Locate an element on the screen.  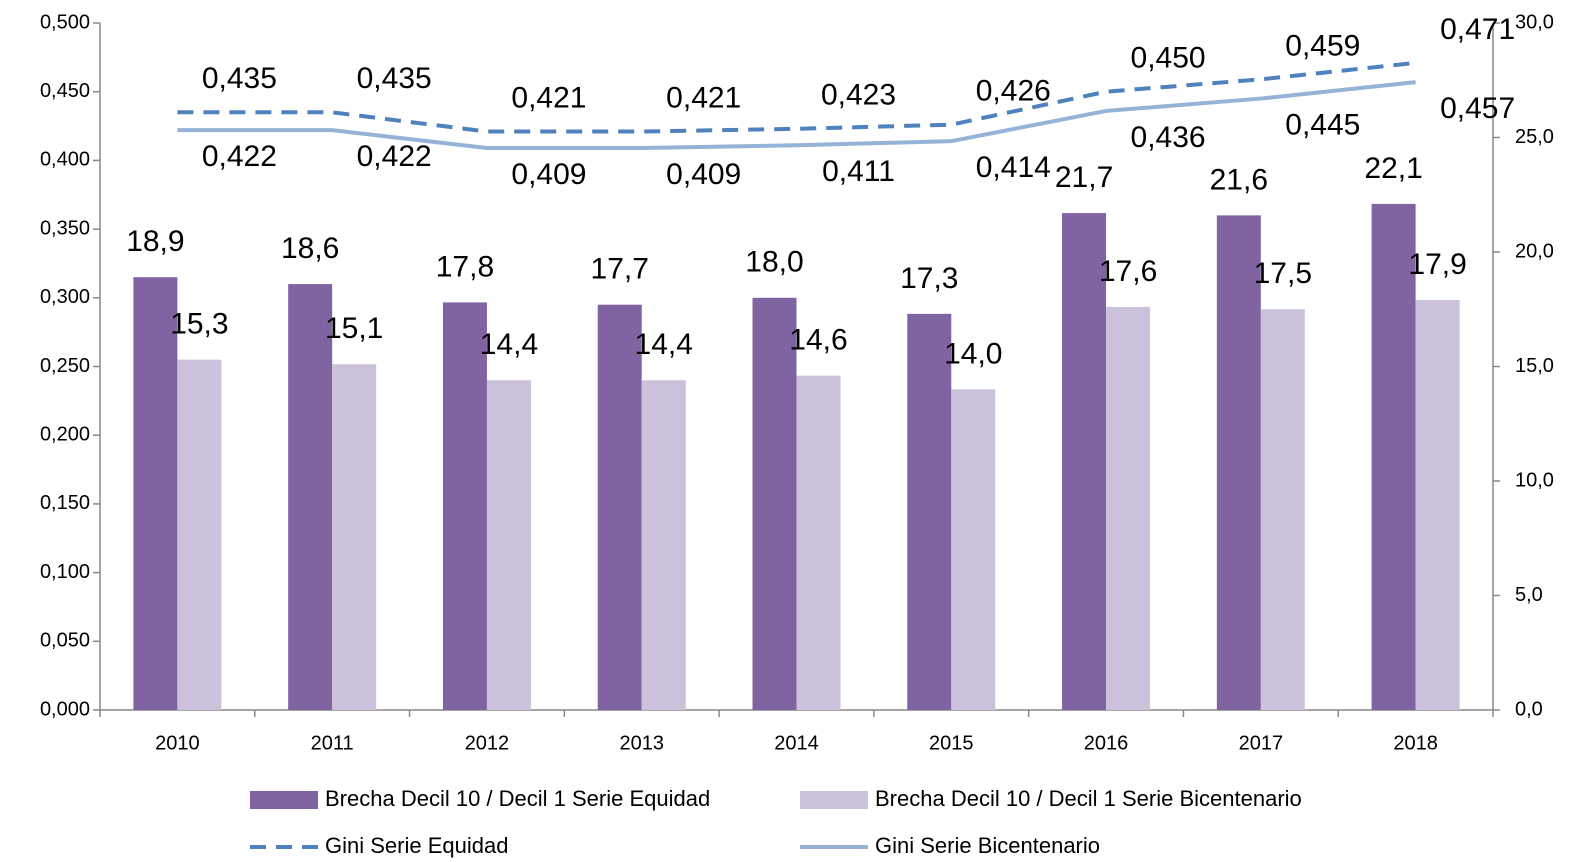
y-tick-label: 0,500 is located at coordinates (65, 22).